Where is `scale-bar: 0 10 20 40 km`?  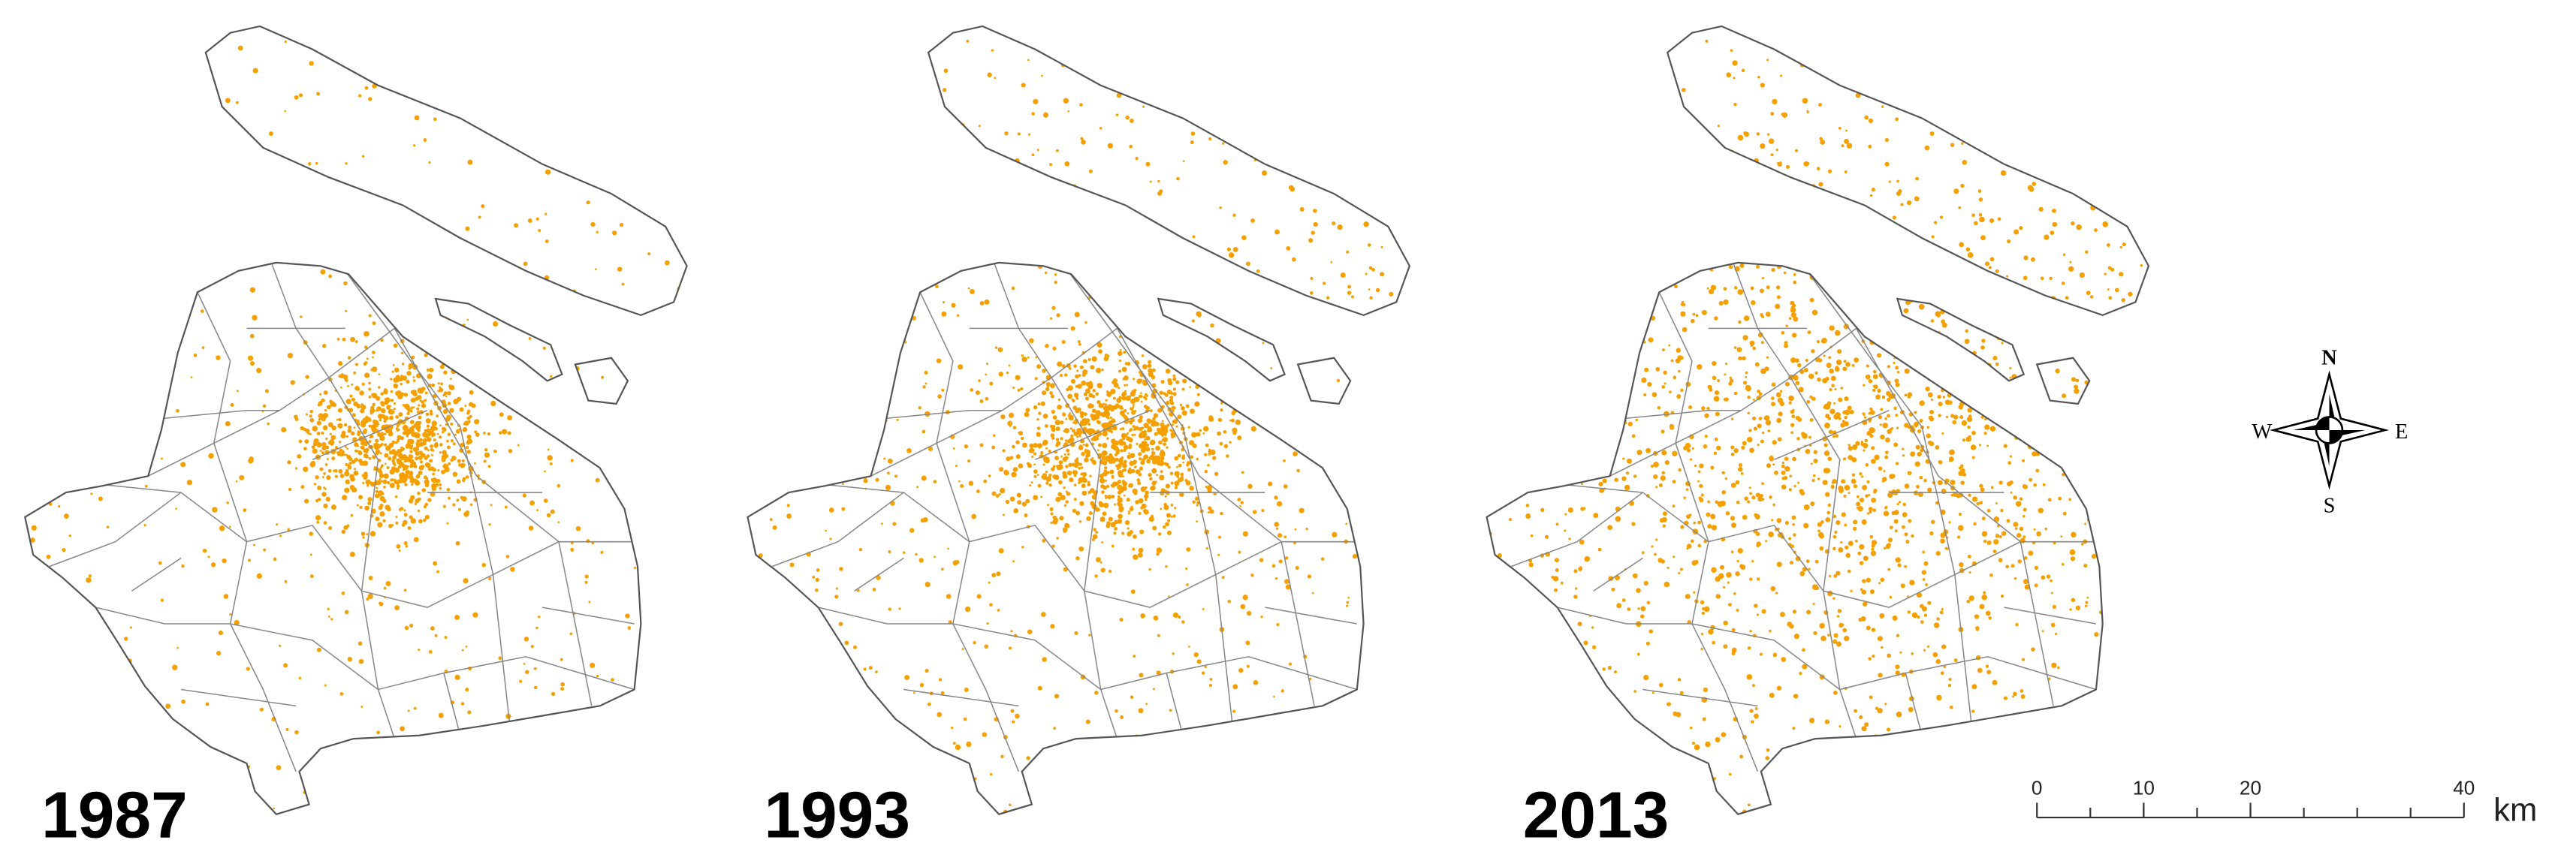 scale-bar: 0 10 20 40 km is located at coordinates (2285, 802).